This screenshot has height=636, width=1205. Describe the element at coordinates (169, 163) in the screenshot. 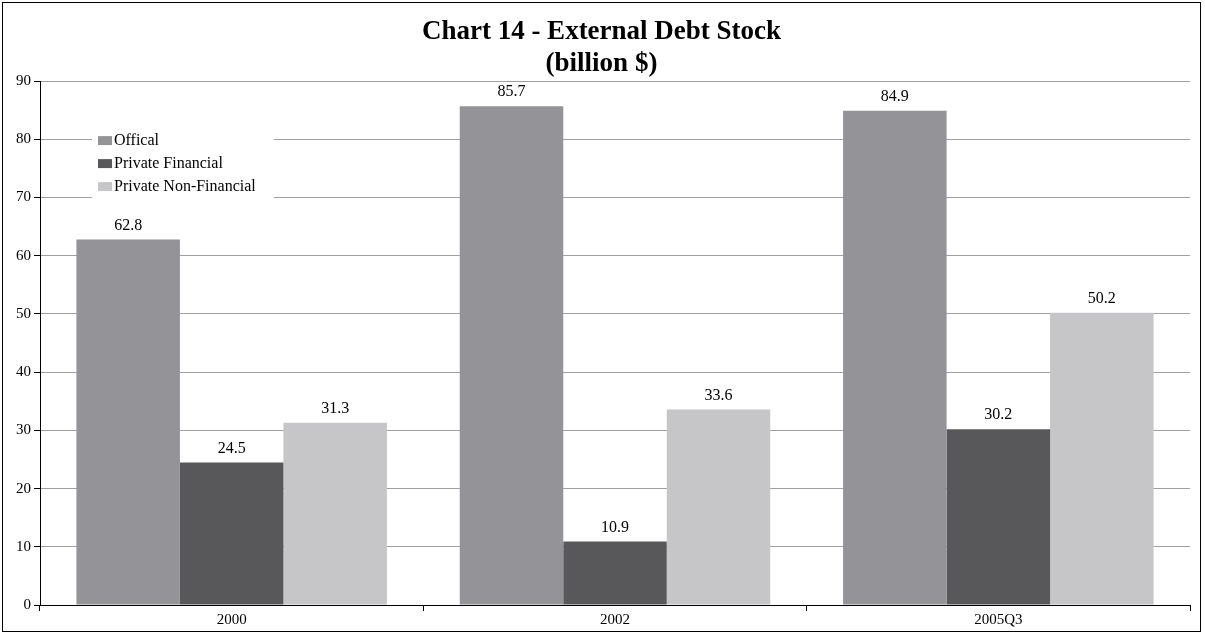

I see `legend-label: Private Financial` at that location.